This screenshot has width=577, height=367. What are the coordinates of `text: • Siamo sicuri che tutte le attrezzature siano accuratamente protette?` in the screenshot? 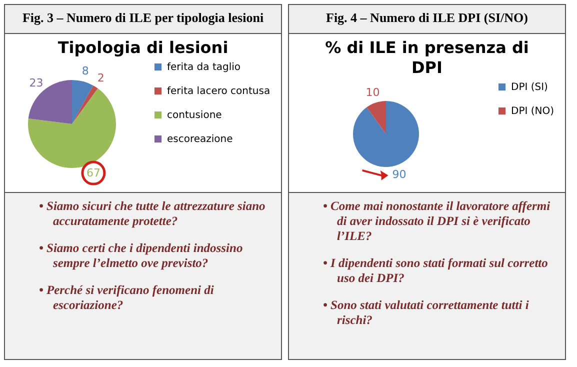 It's located at (152, 214).